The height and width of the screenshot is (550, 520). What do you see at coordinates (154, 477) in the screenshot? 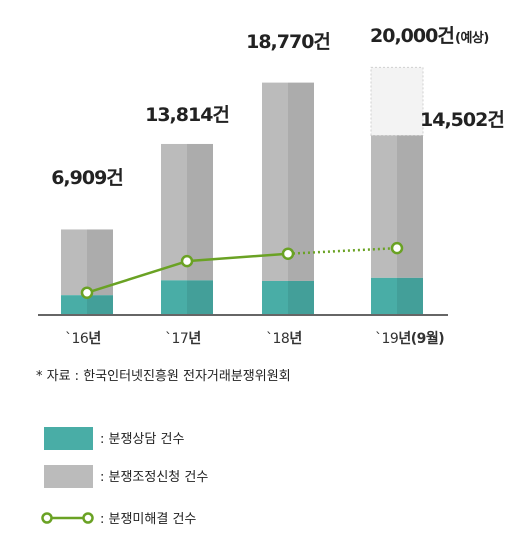
I see `legend-label-2: : 분쟁조정신청 건수` at bounding box center [154, 477].